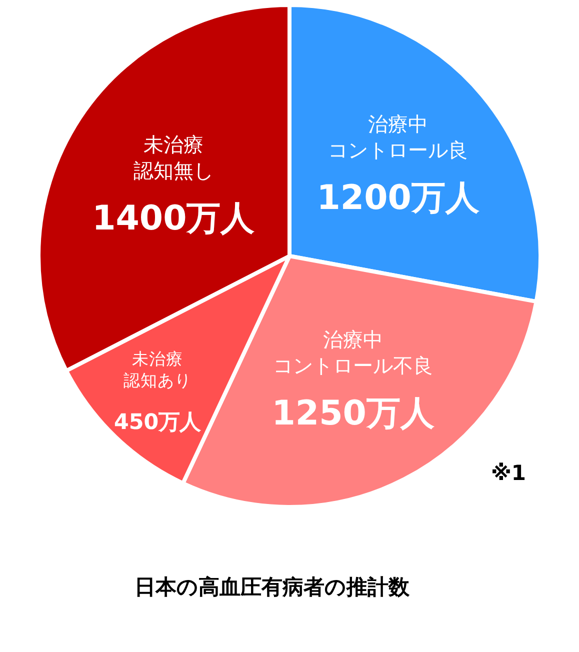 This screenshot has height=652, width=579. I want to click on data-label: 1250万人, so click(354, 414).